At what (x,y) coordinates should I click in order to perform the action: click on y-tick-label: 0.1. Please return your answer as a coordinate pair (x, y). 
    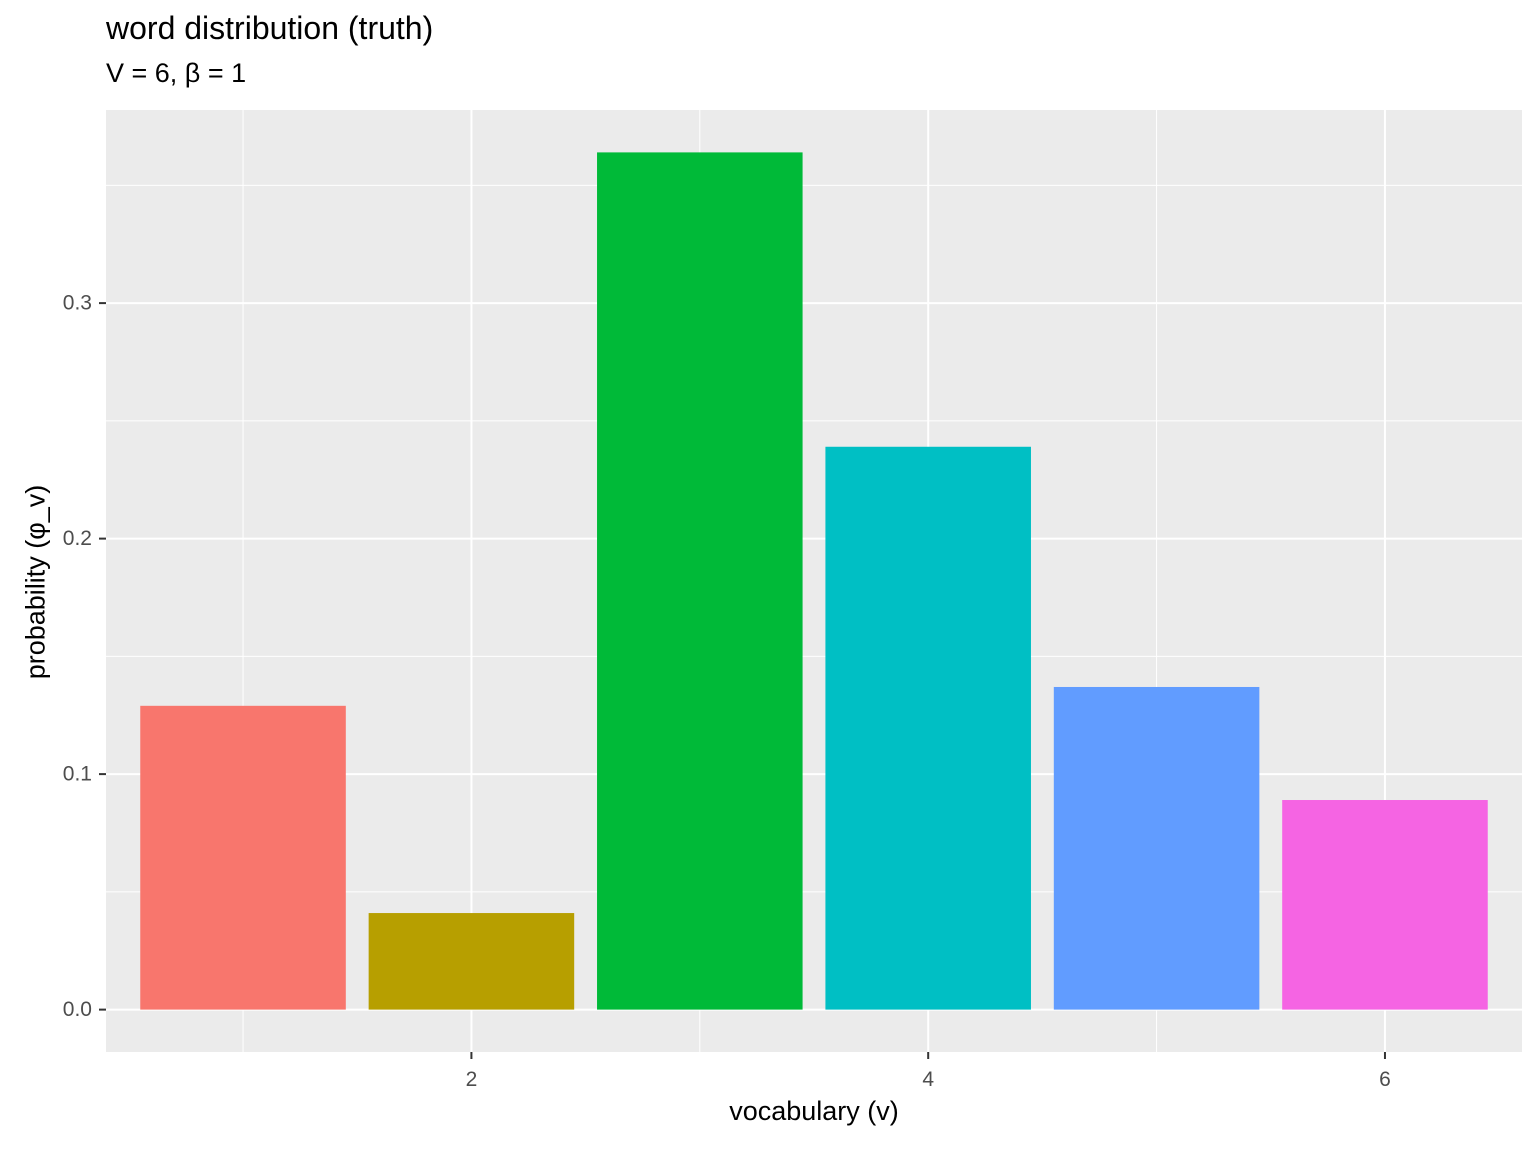
    Looking at the image, I should click on (77, 774).